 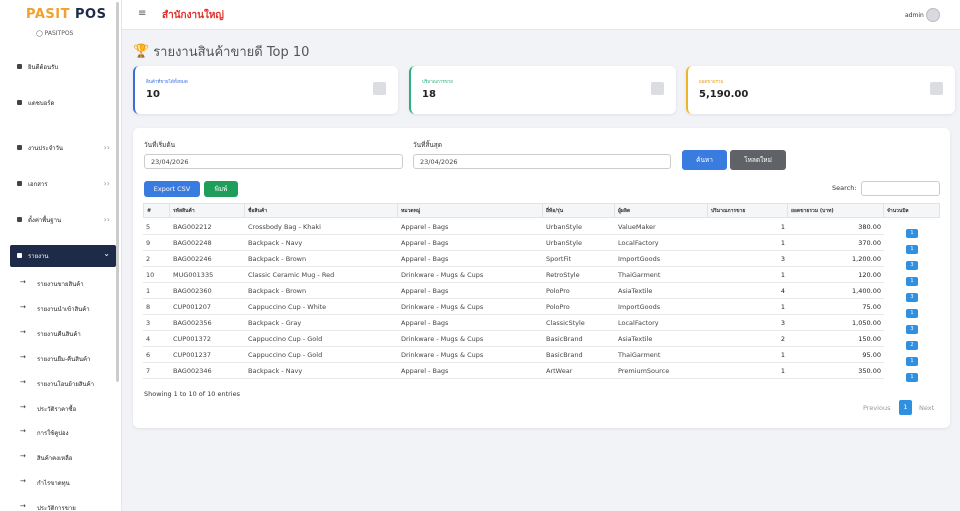 I want to click on table-header: จำนวนบิล, so click(x=912, y=210).